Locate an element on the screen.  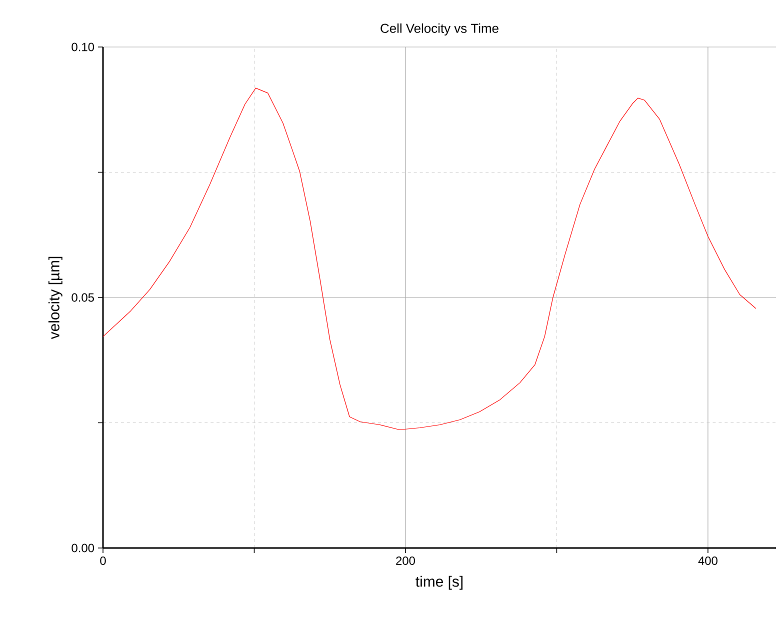
x-axis-title: time [s] is located at coordinates (439, 583).